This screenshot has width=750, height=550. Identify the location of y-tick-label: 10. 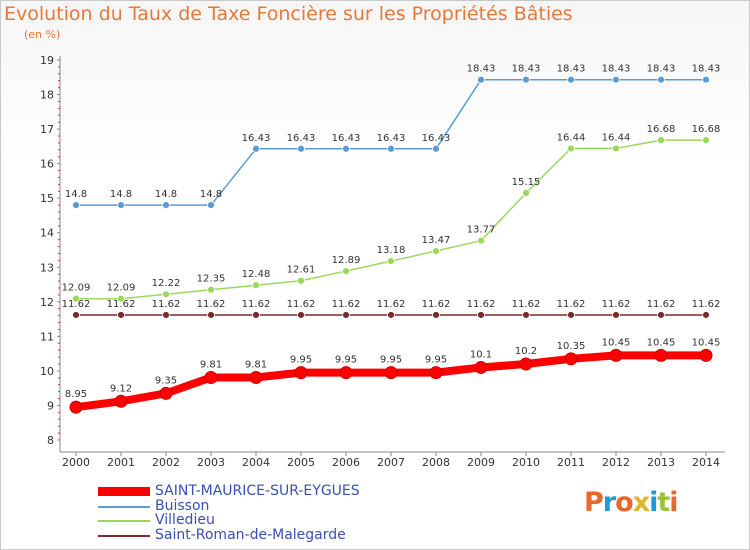
(47, 371).